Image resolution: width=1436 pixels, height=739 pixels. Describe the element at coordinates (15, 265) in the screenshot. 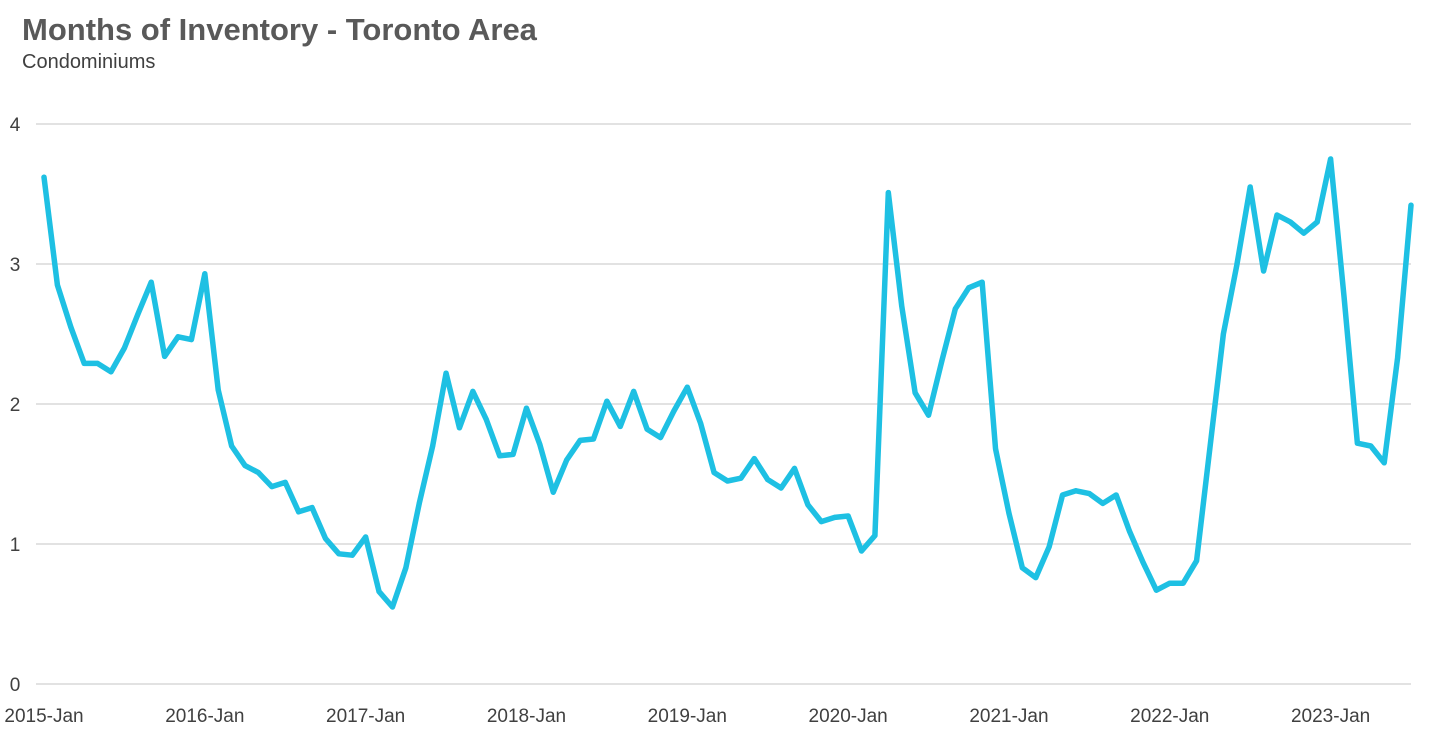

I see `y-tick-label: 3` at that location.